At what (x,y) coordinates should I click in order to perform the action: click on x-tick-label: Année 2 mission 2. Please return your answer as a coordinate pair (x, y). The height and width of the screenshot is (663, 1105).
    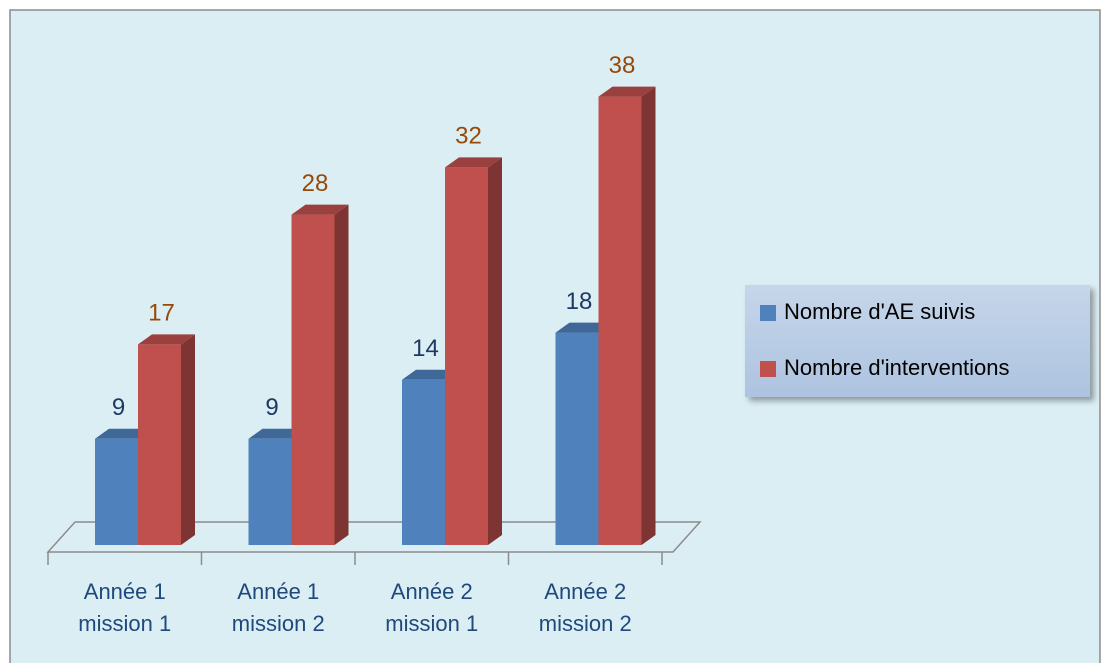
    Looking at the image, I should click on (585, 607).